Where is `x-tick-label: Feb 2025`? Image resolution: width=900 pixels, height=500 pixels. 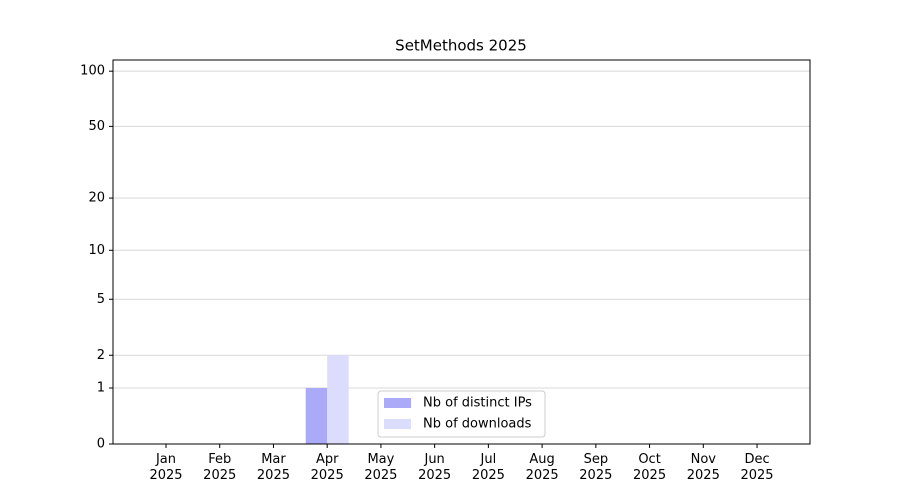
x-tick-label: Feb 2025 is located at coordinates (220, 467).